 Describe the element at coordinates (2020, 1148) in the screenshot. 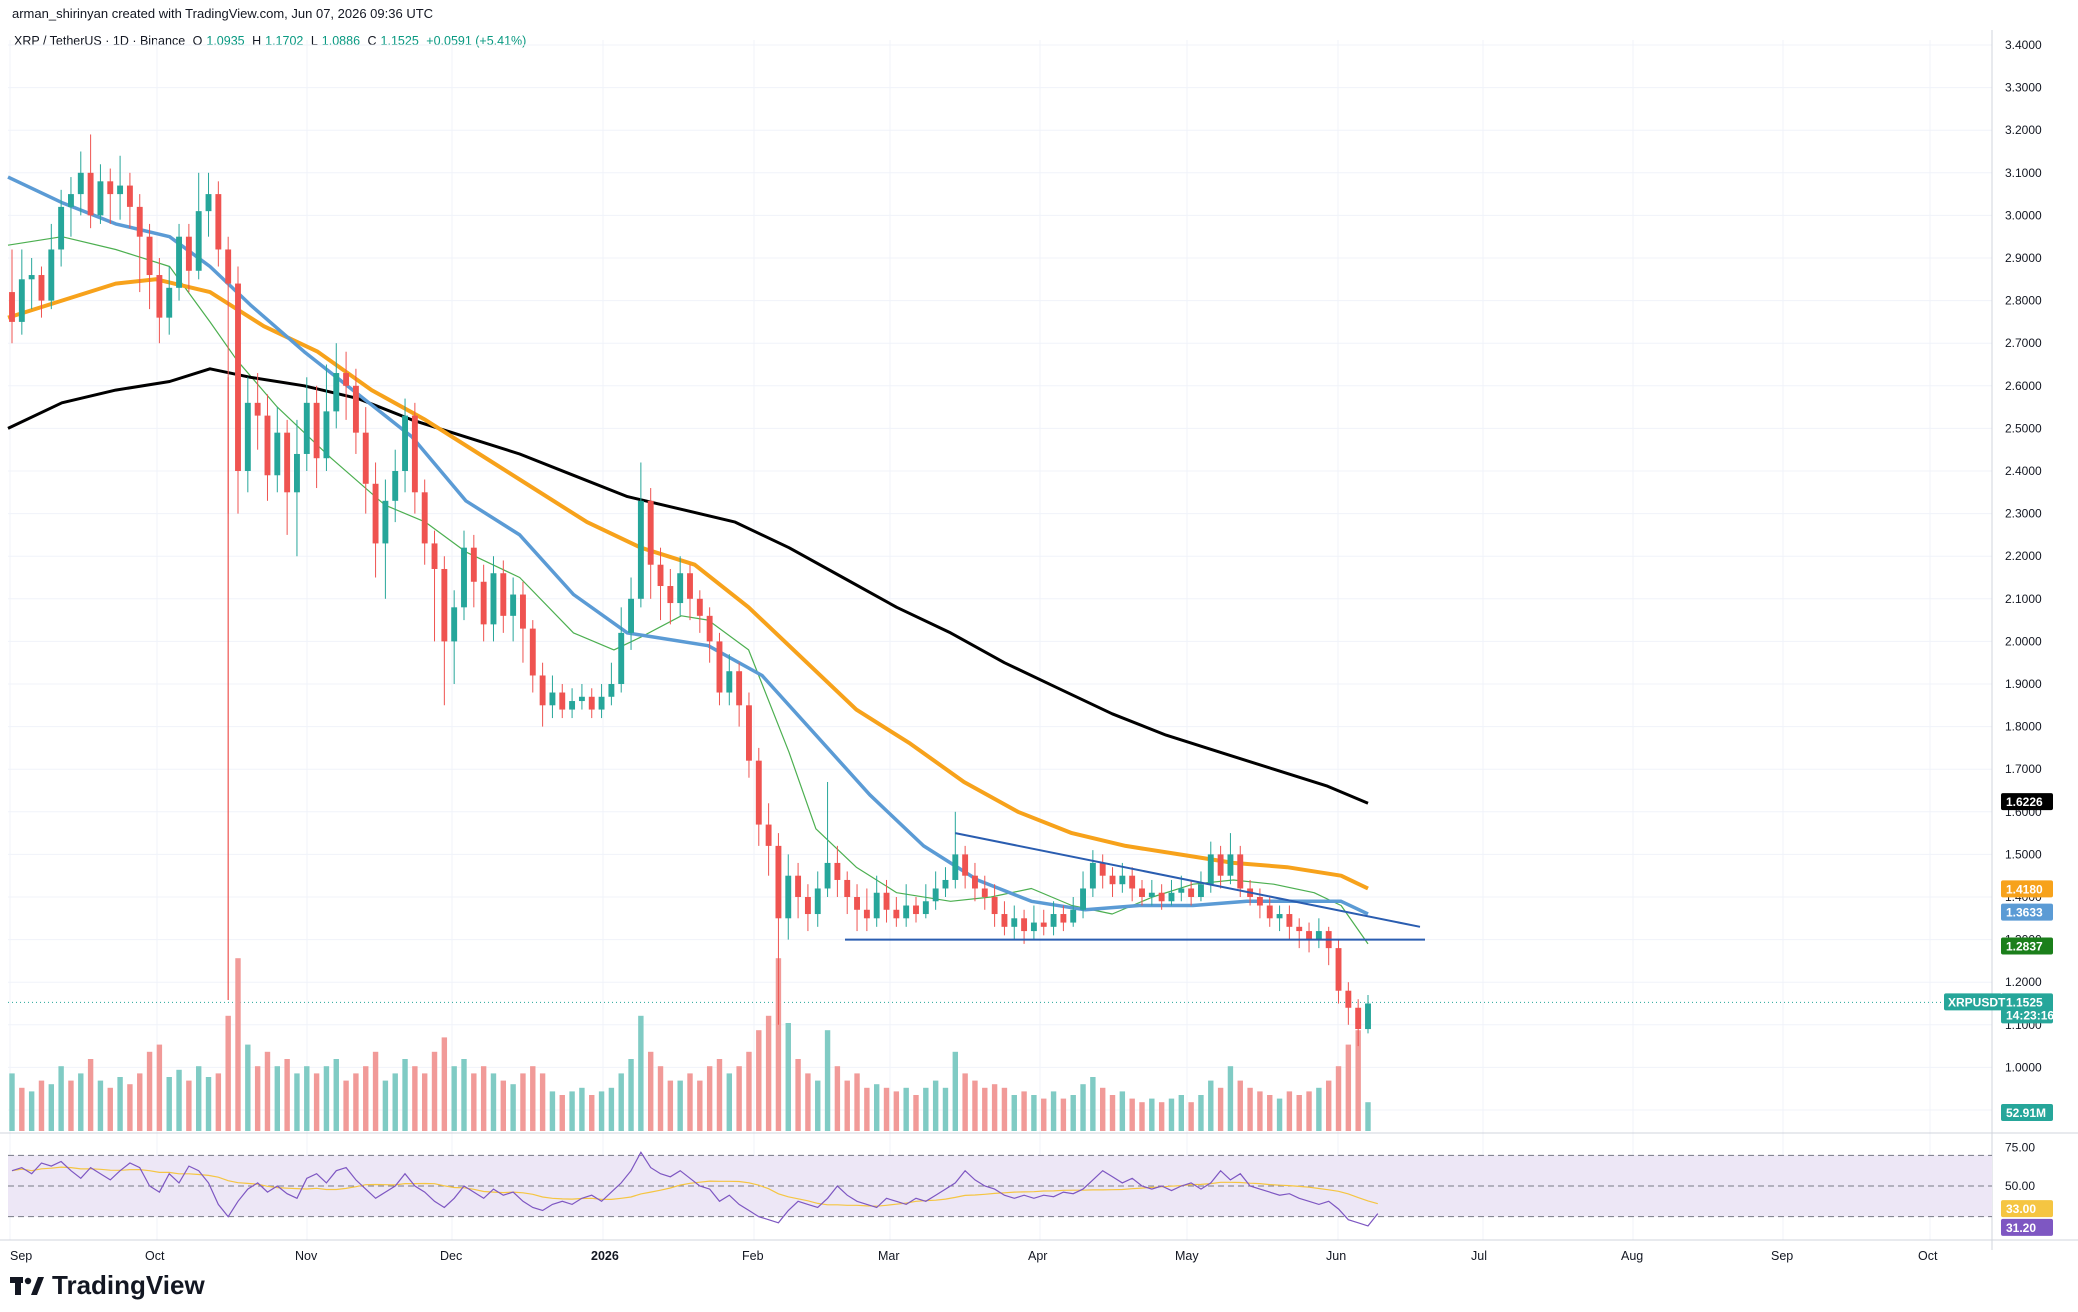

I see `rsi-tick-label: 75.00` at that location.